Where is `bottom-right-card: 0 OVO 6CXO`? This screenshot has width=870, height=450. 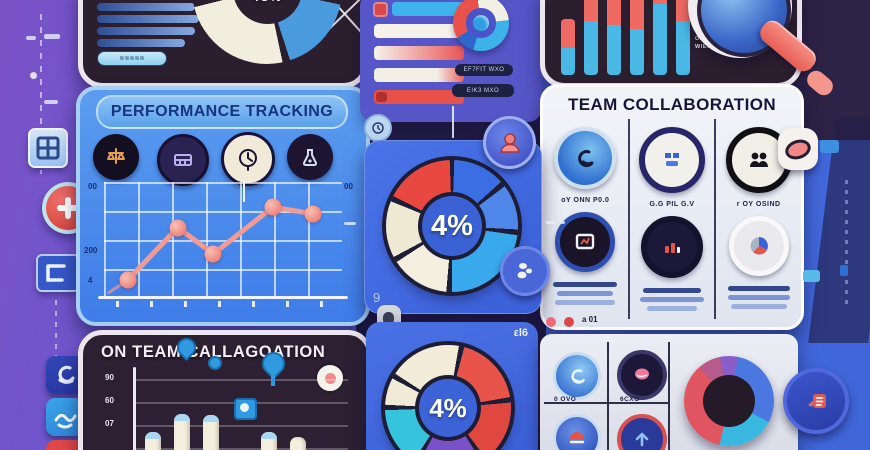 bottom-right-card: 0 OVO 6CXO is located at coordinates (669, 392).